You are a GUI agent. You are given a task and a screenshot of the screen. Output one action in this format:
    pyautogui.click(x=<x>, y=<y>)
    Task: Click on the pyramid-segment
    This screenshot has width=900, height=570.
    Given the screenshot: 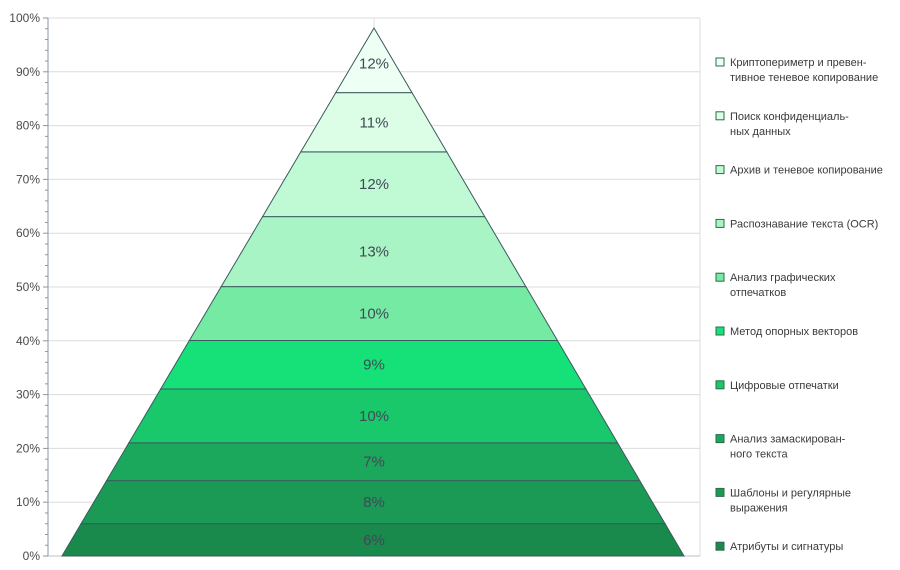 What is the action you would take?
    pyautogui.click(x=373, y=60)
    